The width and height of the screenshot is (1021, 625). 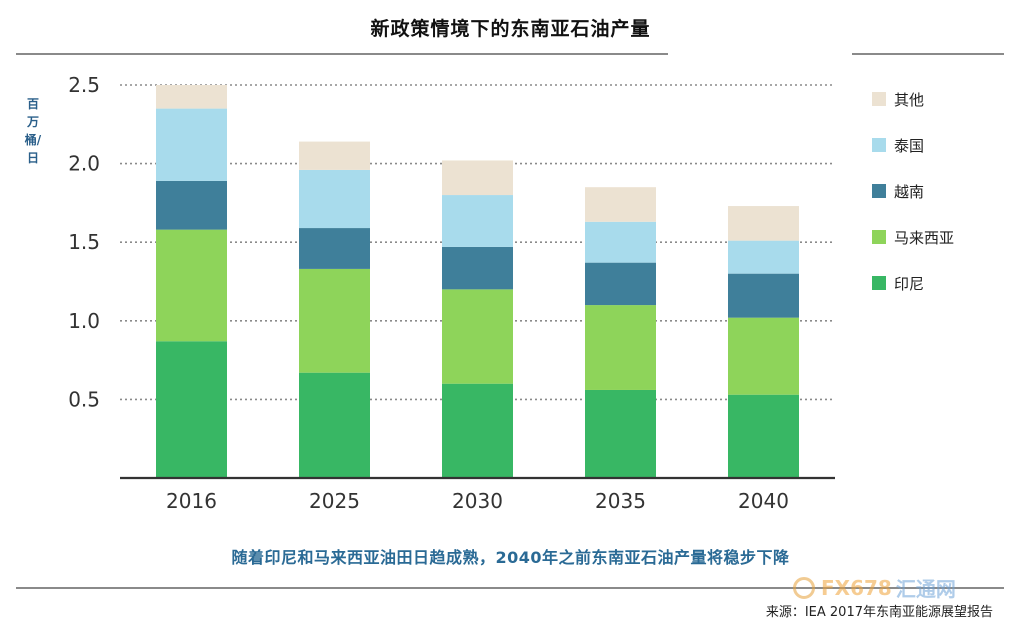 What do you see at coordinates (924, 237) in the screenshot?
I see `legend-label: 马来西亚` at bounding box center [924, 237].